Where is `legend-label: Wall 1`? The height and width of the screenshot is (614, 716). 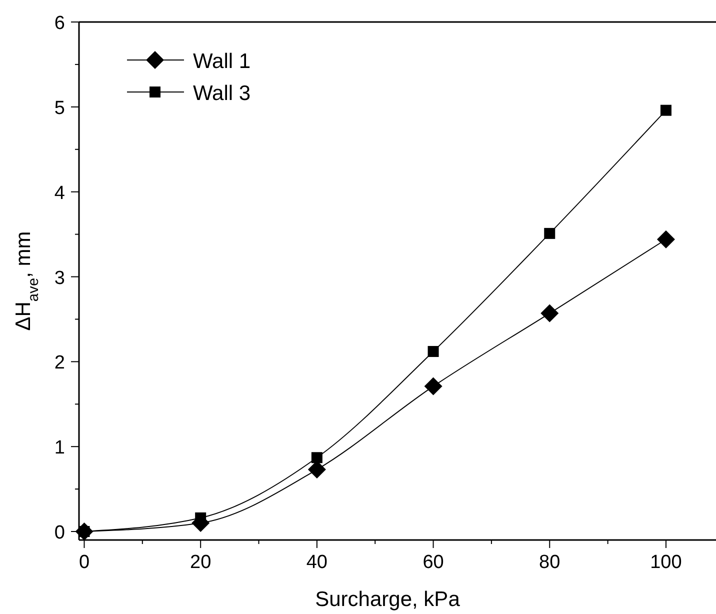
legend-label: Wall 1 is located at coordinates (222, 61).